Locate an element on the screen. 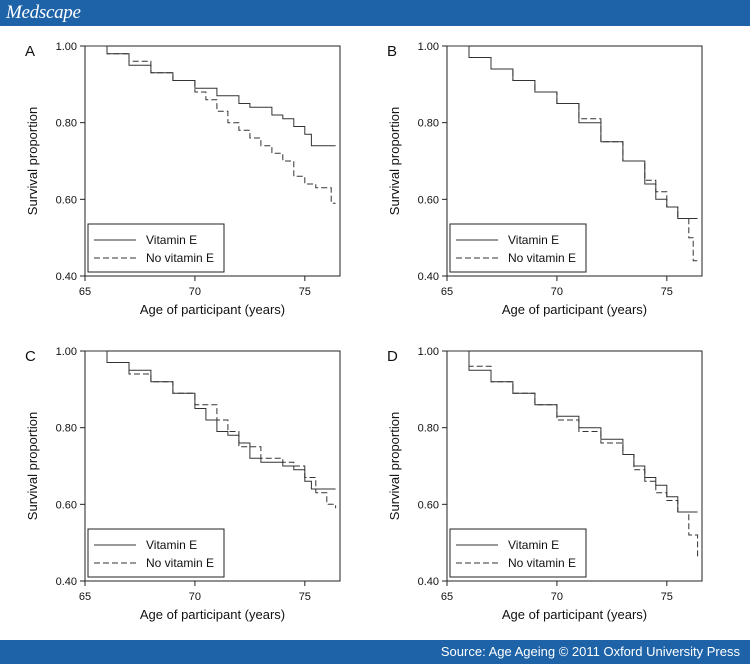  panel-label: B is located at coordinates (392, 51).